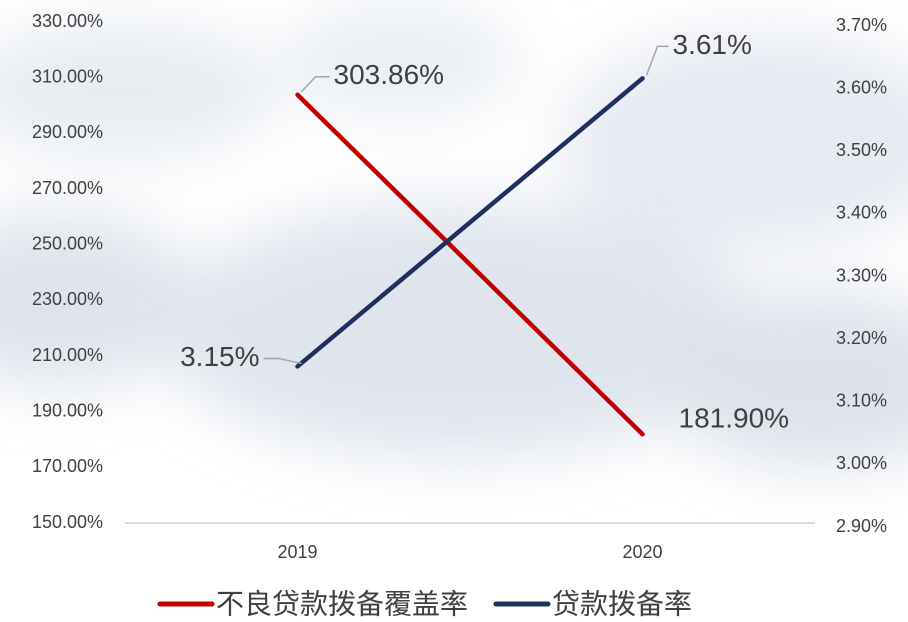  Describe the element at coordinates (67, 76) in the screenshot. I see `y-tick-label: 310.00%` at that location.